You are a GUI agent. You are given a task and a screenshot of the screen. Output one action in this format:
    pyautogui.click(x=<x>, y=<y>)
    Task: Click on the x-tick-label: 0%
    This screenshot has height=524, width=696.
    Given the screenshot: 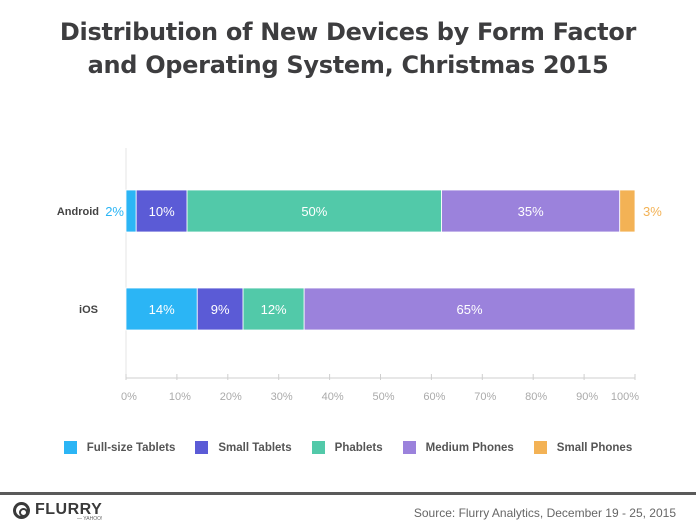 What is the action you would take?
    pyautogui.click(x=129, y=397)
    